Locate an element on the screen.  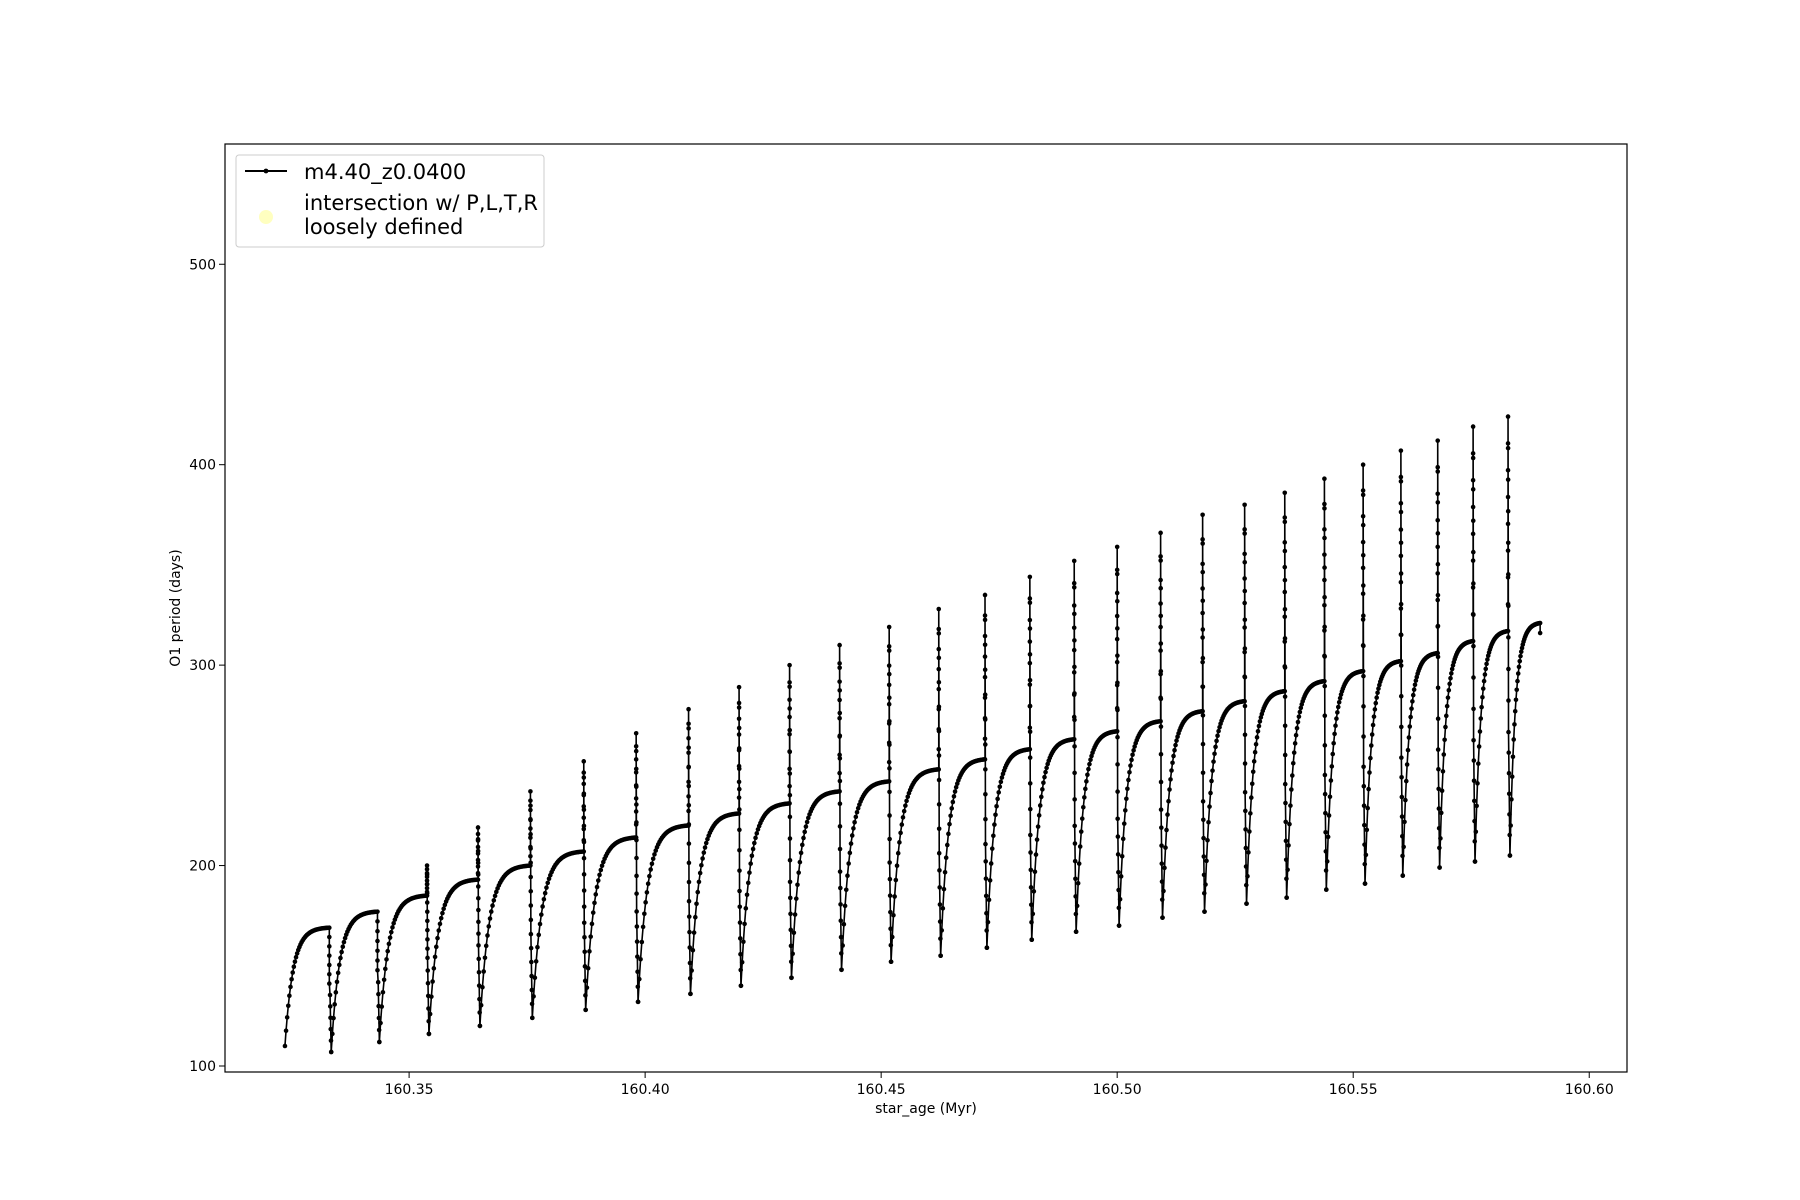
x-tick-label: 160.50 is located at coordinates (1117, 1090).